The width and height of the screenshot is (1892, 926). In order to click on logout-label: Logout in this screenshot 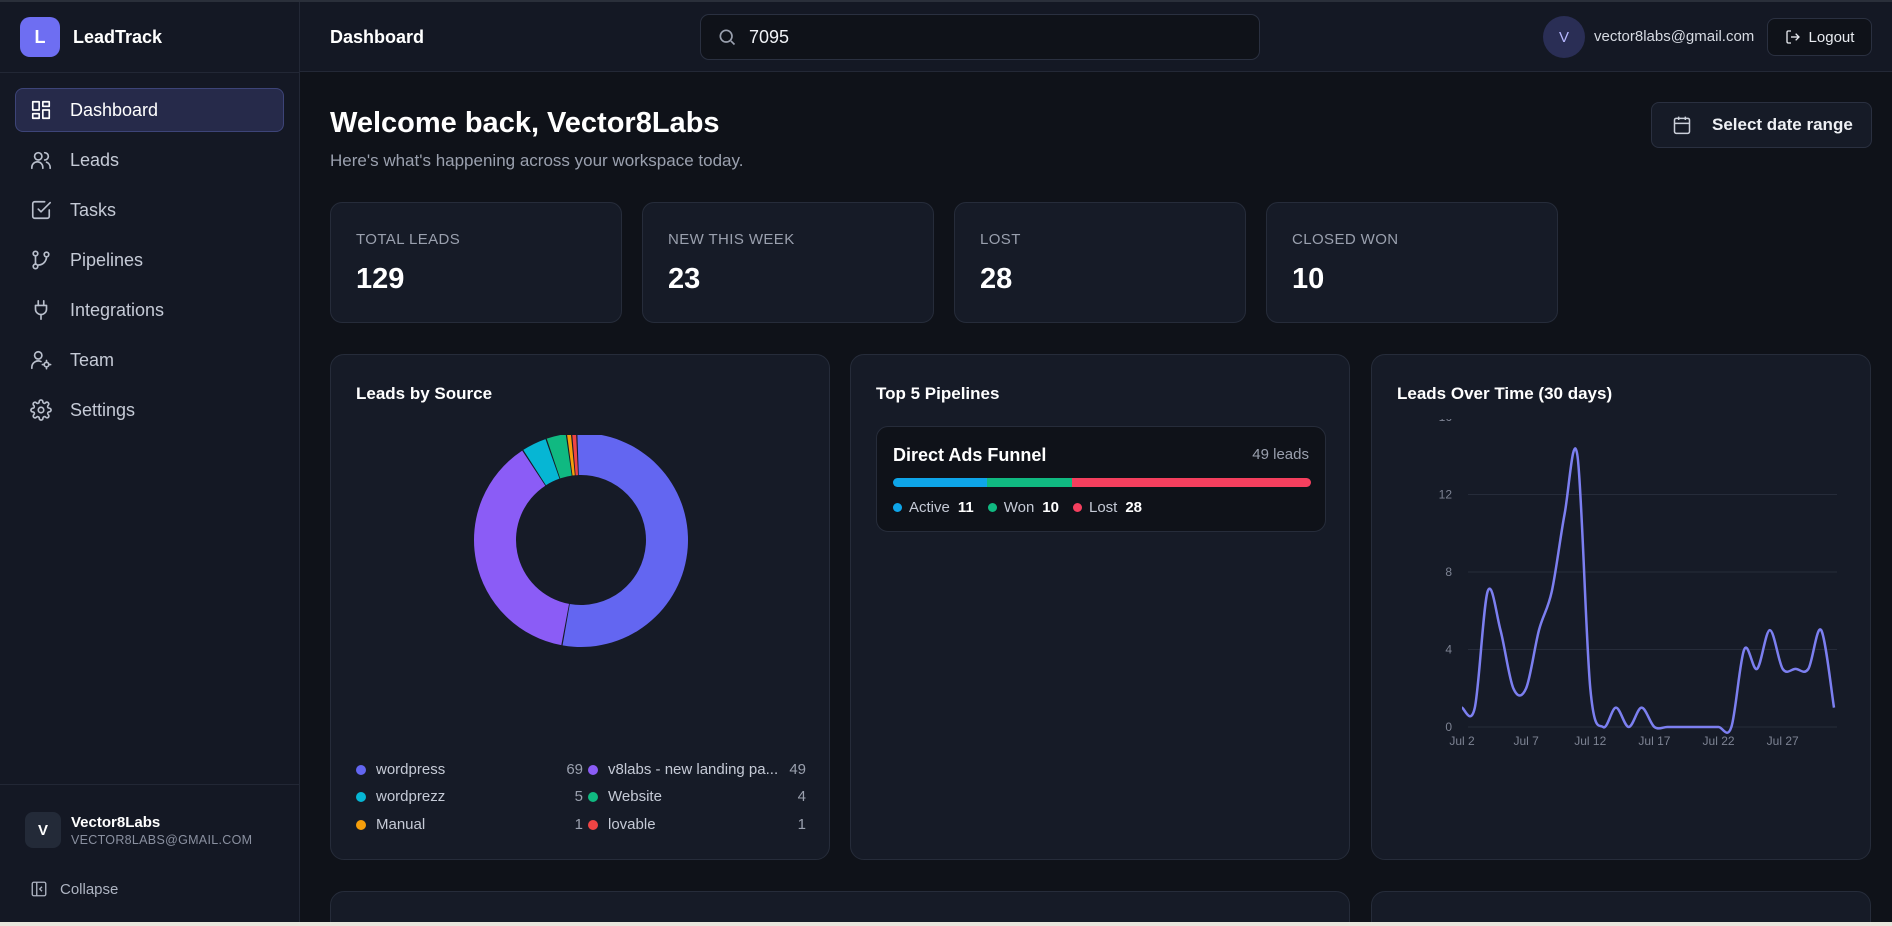, I will do `click(1831, 37)`.